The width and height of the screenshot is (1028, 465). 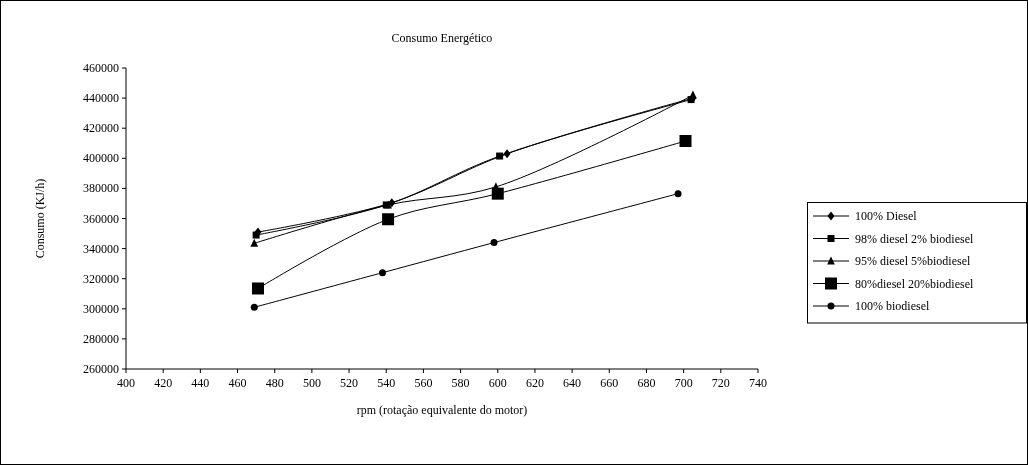 What do you see at coordinates (101, 308) in the screenshot?
I see `y-tick-label: 300000` at bounding box center [101, 308].